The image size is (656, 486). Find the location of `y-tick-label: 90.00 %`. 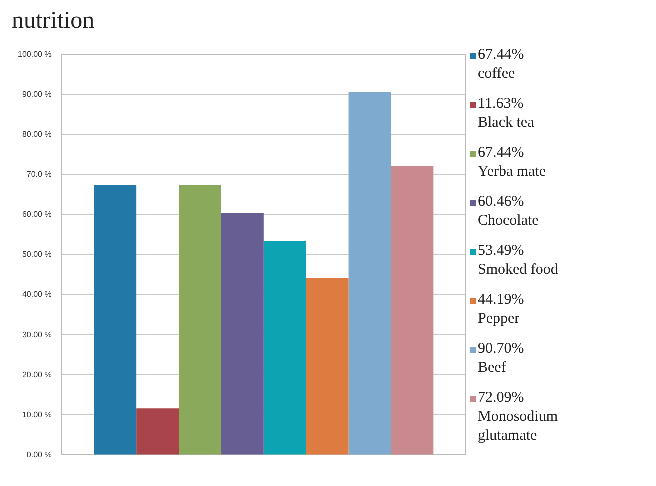

y-tick-label: 90.00 % is located at coordinates (37, 95).